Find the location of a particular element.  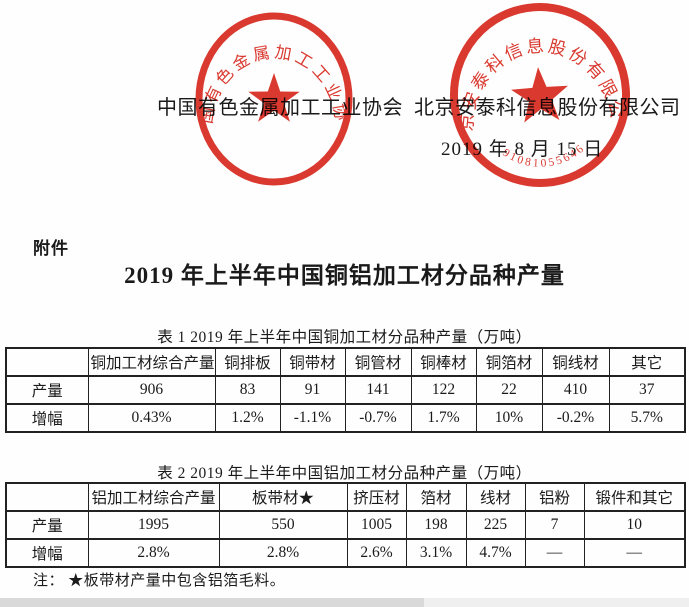

table-row: 增幅 2.8% 2.8% 2.6% 3.1% 4.7% — — is located at coordinates (345, 553).